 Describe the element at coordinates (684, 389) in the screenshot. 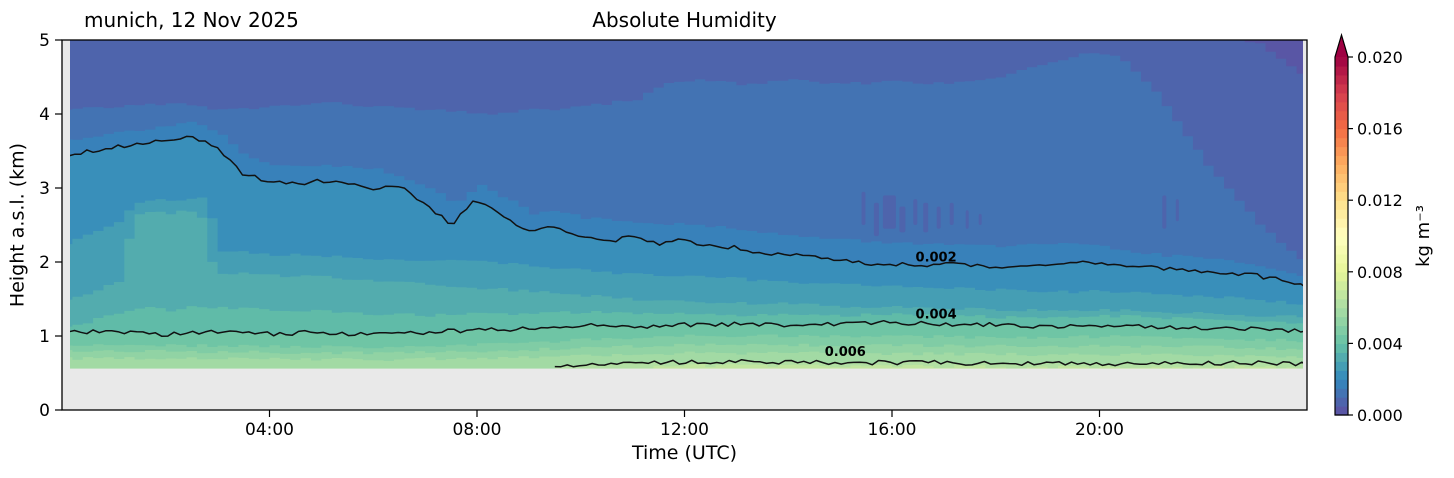

I see `surface-mask` at that location.